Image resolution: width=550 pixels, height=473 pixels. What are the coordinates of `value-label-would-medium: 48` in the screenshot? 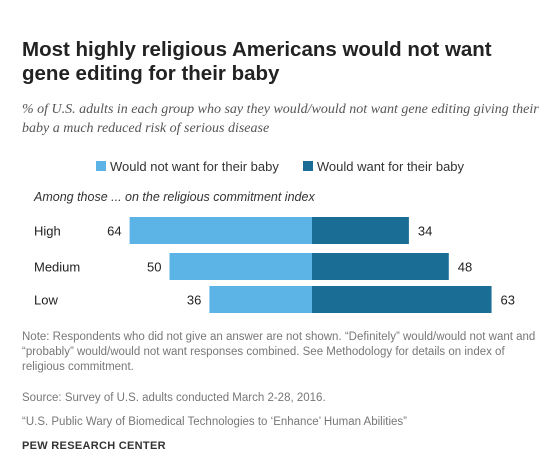 It's located at (465, 267).